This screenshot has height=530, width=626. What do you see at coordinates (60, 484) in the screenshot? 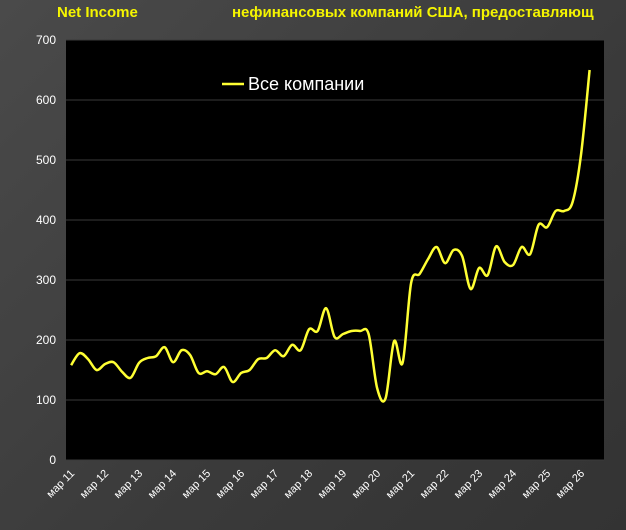
I see `x-tick-label: мар 11` at bounding box center [60, 484].